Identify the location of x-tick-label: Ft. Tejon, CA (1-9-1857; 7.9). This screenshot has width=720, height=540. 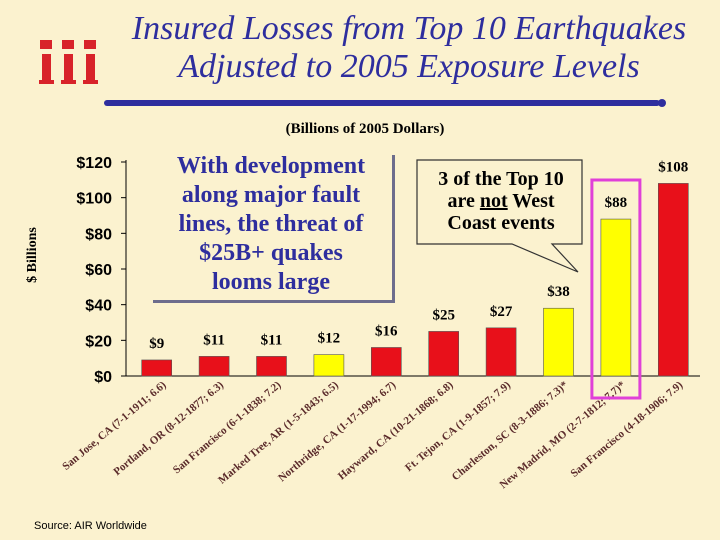
(458, 426).